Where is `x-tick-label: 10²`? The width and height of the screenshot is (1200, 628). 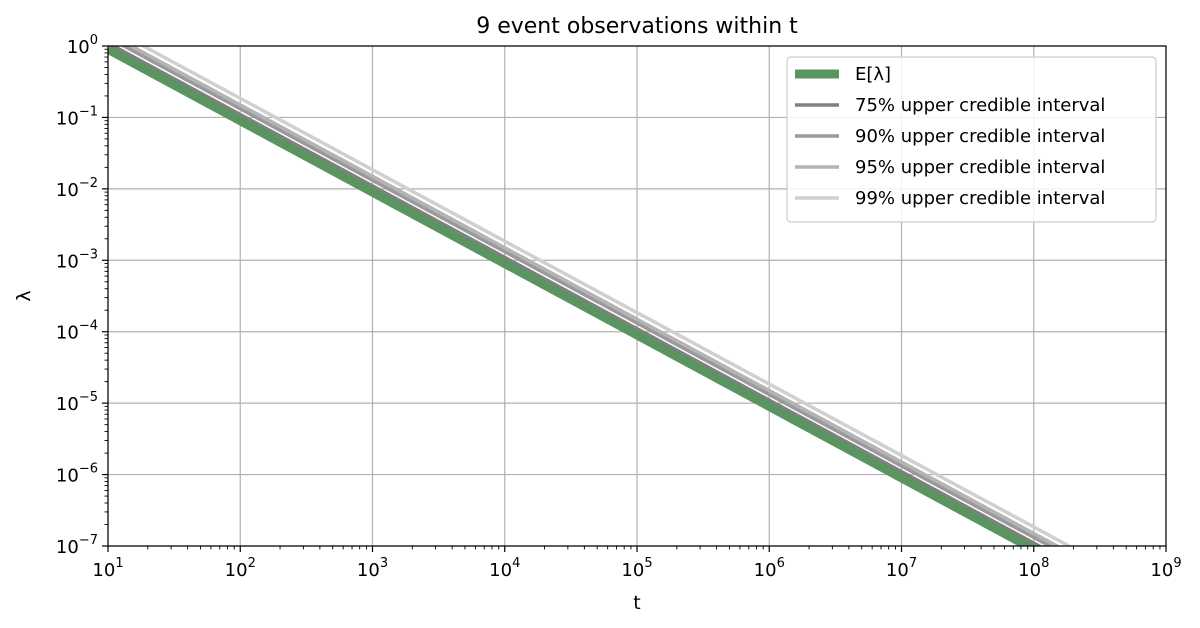 x-tick-label: 10² is located at coordinates (240, 568).